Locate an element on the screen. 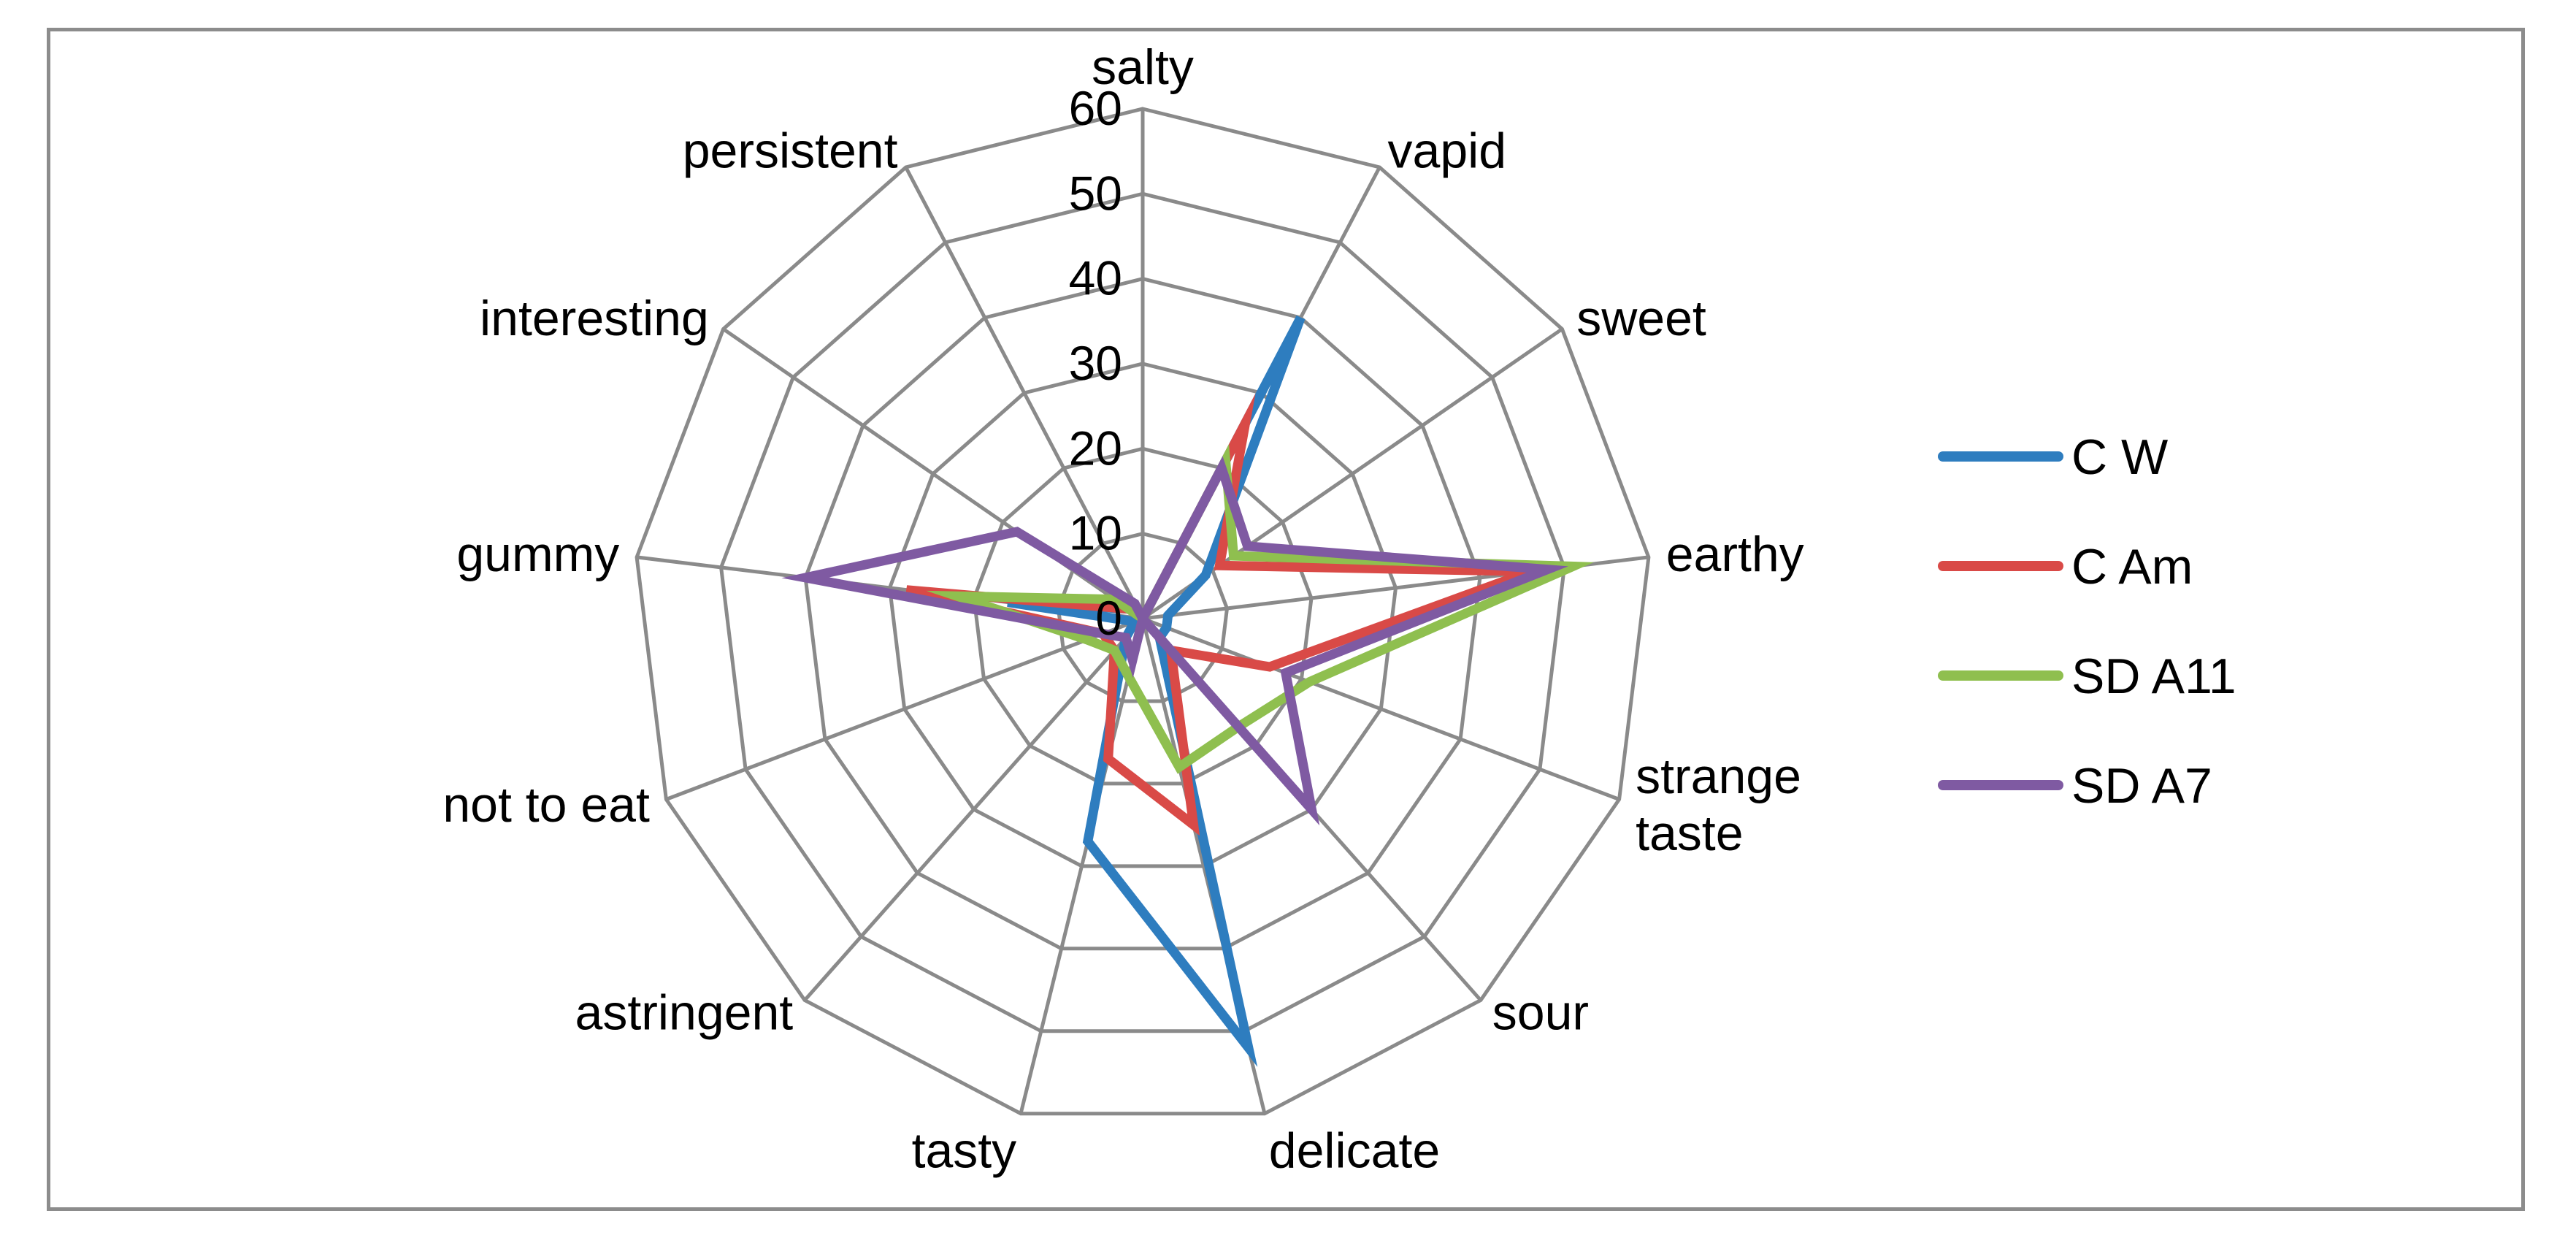  axis-label-strange-taste: strange taste is located at coordinates (1718, 805).